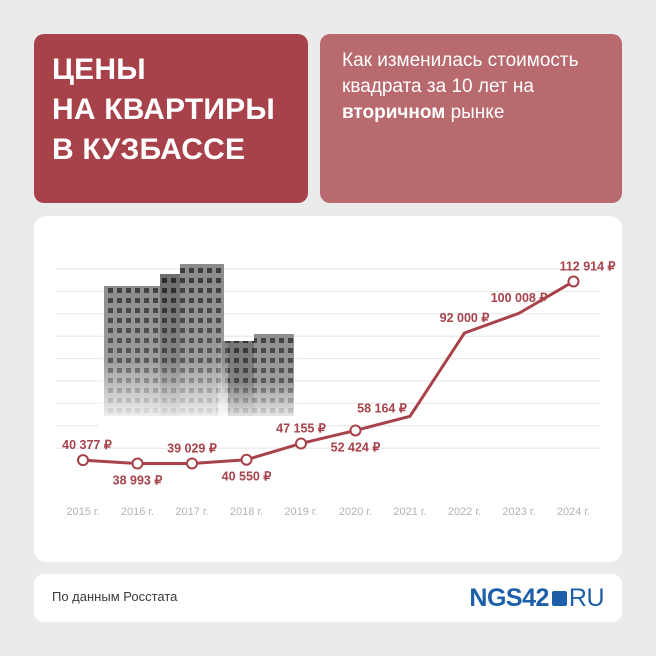  I want to click on subtitle-bold: вторичном, so click(394, 112).